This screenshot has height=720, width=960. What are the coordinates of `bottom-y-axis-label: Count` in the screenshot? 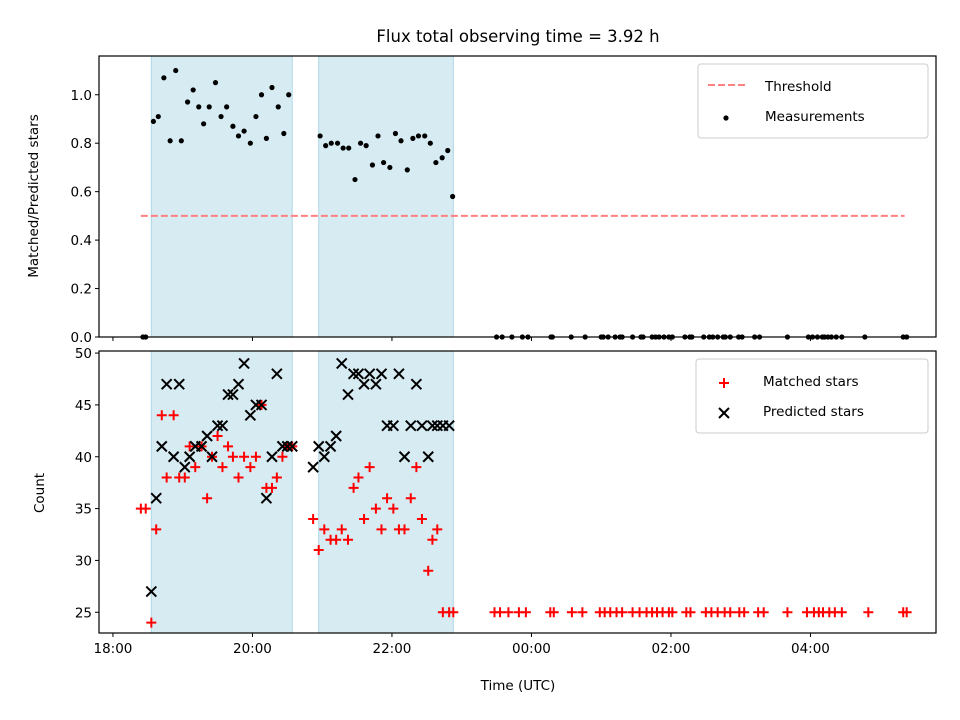 It's located at (40, 493).